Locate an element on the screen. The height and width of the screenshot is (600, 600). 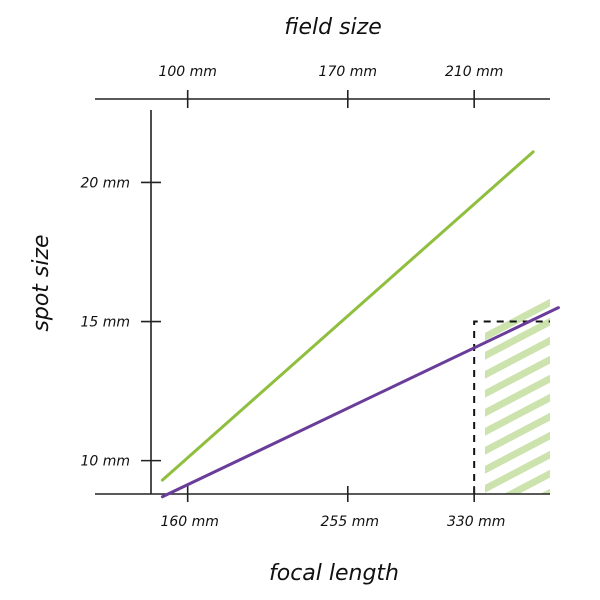
x2-tick-label: 210 mm is located at coordinates (474, 72).